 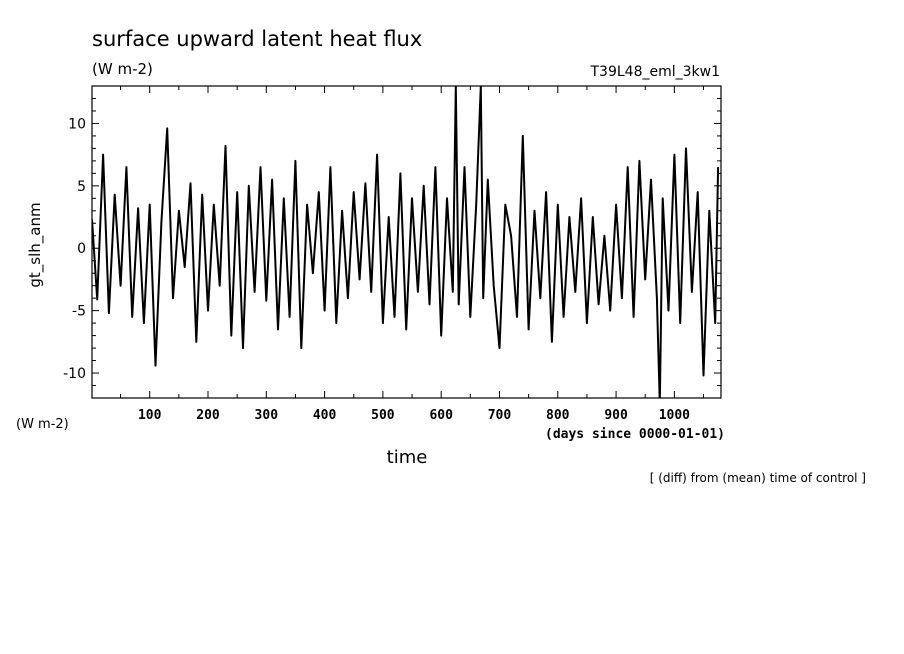 I want to click on chart-title: surface upward latent heat flux, so click(x=257, y=39).